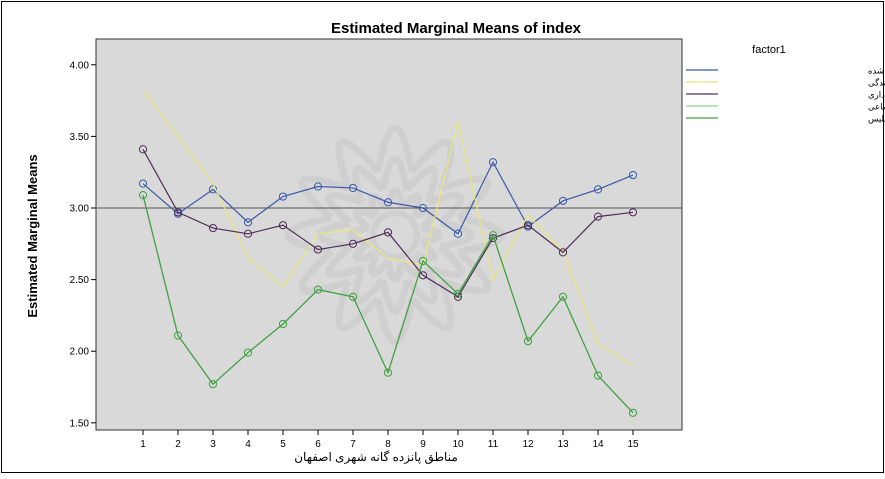 This screenshot has width=885, height=479. What do you see at coordinates (143, 444) in the screenshot?
I see `x-tick-label: 1` at bounding box center [143, 444].